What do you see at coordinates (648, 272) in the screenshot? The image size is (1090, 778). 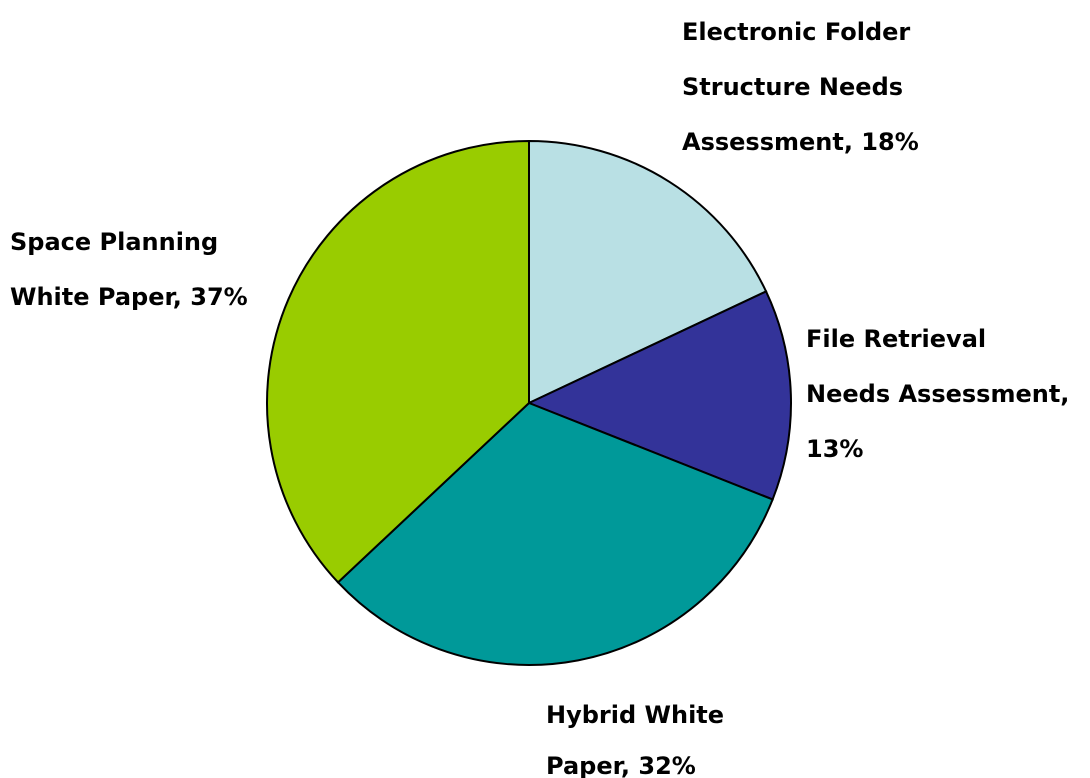 I see `pie-slice-electronic-folder` at bounding box center [648, 272].